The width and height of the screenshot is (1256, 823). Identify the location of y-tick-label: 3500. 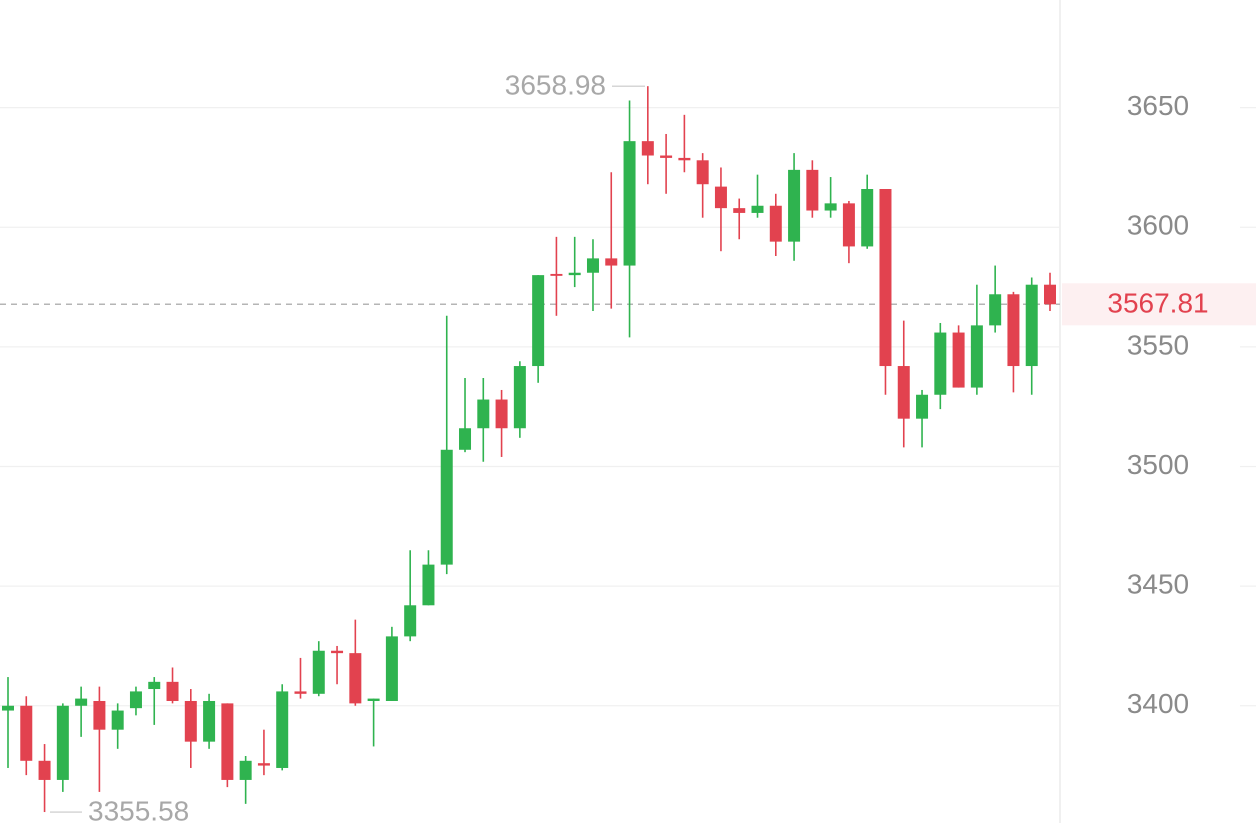
(1158, 464).